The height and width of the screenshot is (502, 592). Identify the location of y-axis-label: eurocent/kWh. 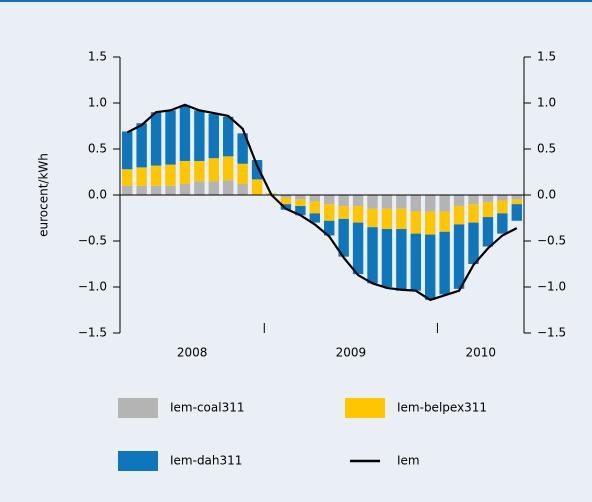
(44, 195).